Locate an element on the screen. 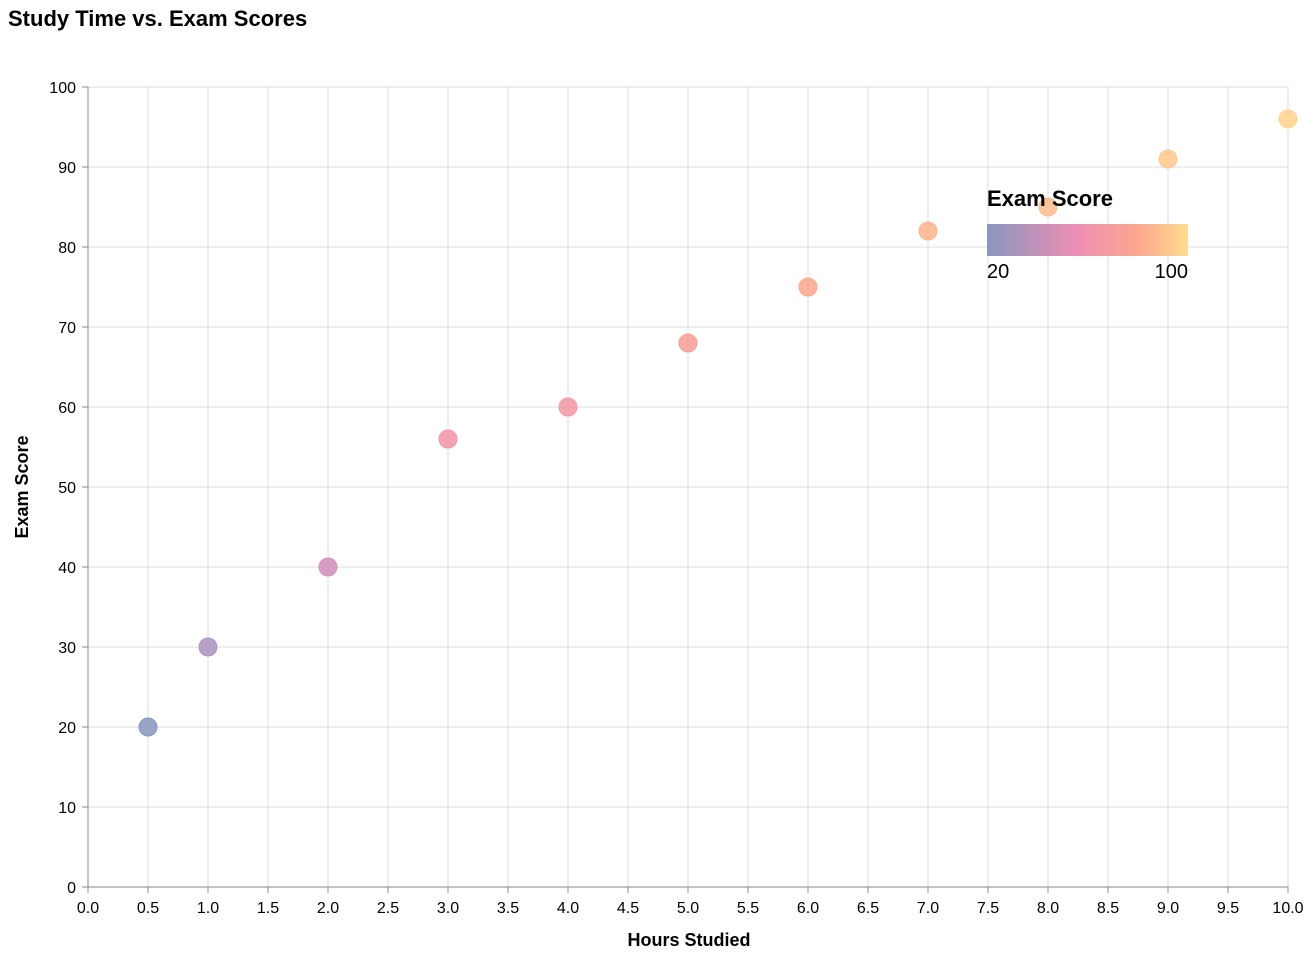 This screenshot has width=1308, height=960. color-legend: Exam Score 20 100 is located at coordinates (1087, 234).